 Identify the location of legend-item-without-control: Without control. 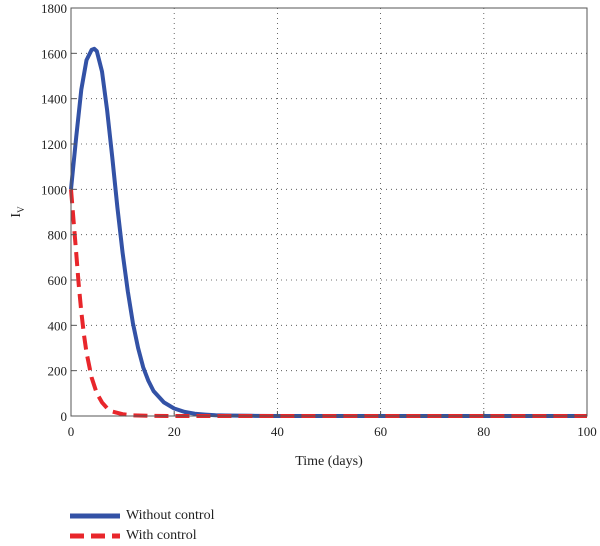
(142, 516).